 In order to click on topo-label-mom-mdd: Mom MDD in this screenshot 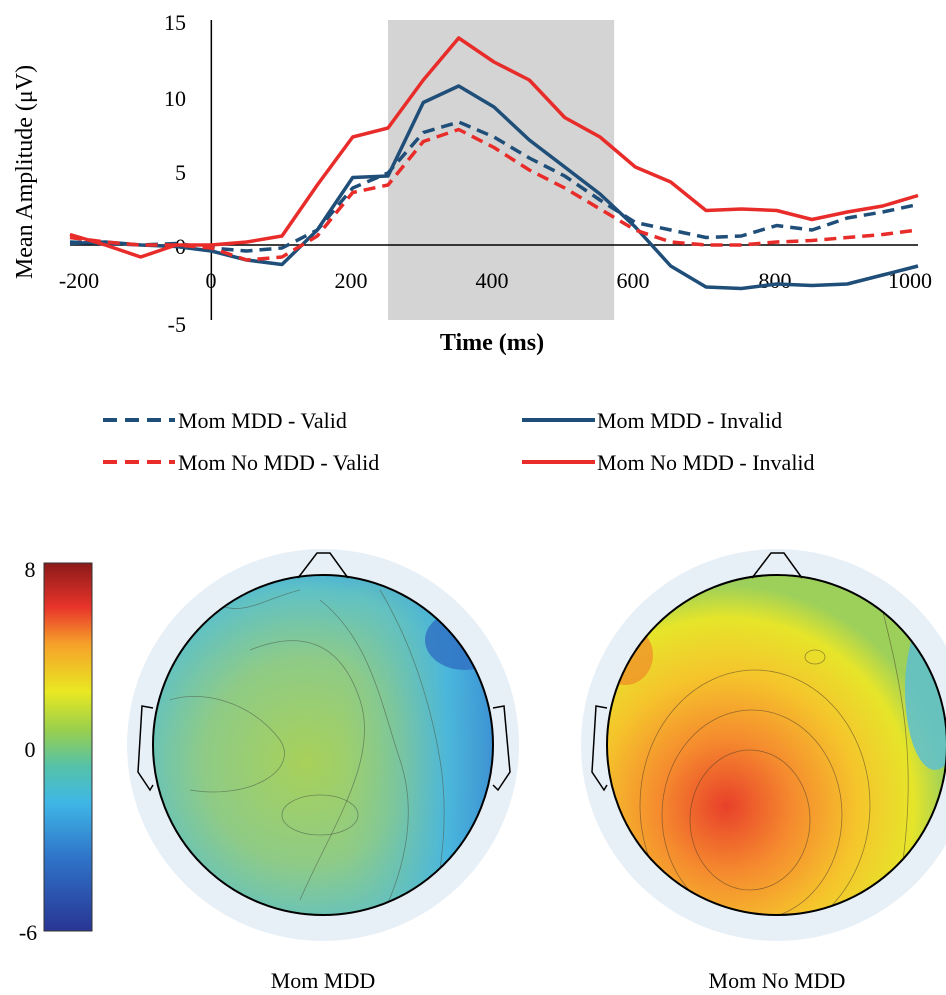, I will do `click(323, 980)`.